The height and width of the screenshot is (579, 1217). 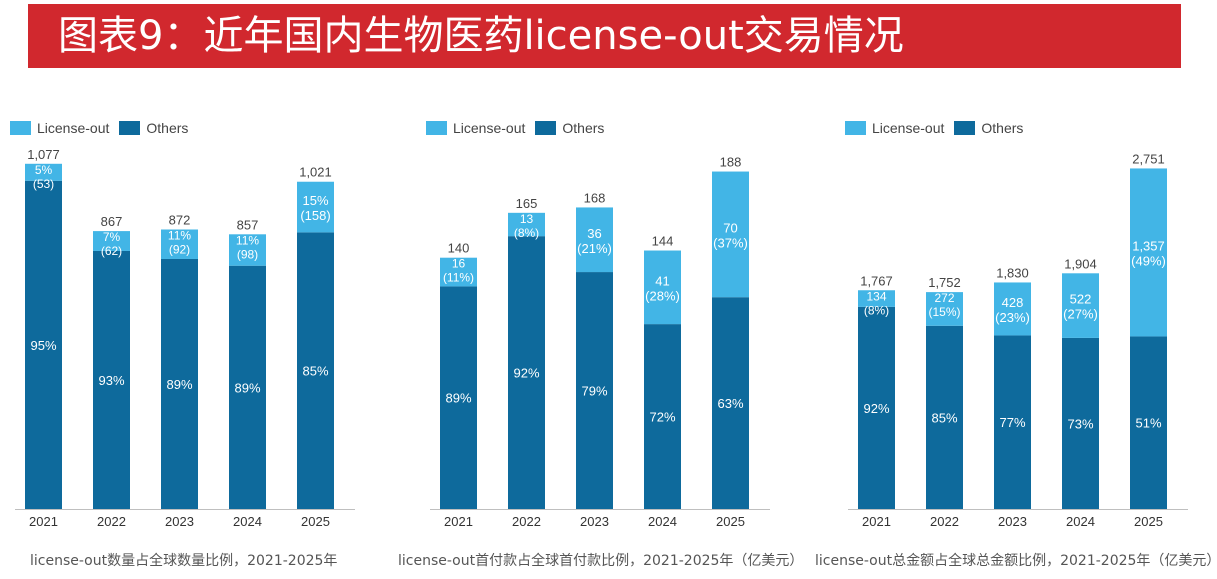 What do you see at coordinates (663, 241) in the screenshot?
I see `total-label: 144` at bounding box center [663, 241].